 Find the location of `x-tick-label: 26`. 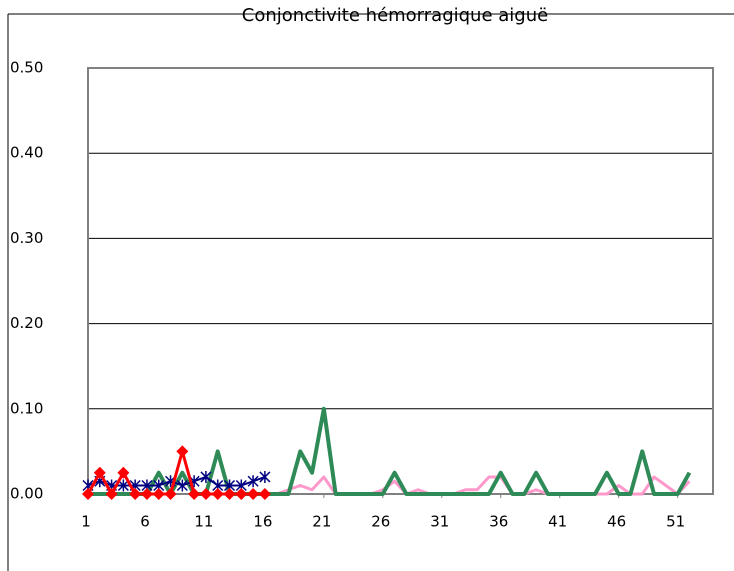

x-tick-label: 26 is located at coordinates (380, 522).